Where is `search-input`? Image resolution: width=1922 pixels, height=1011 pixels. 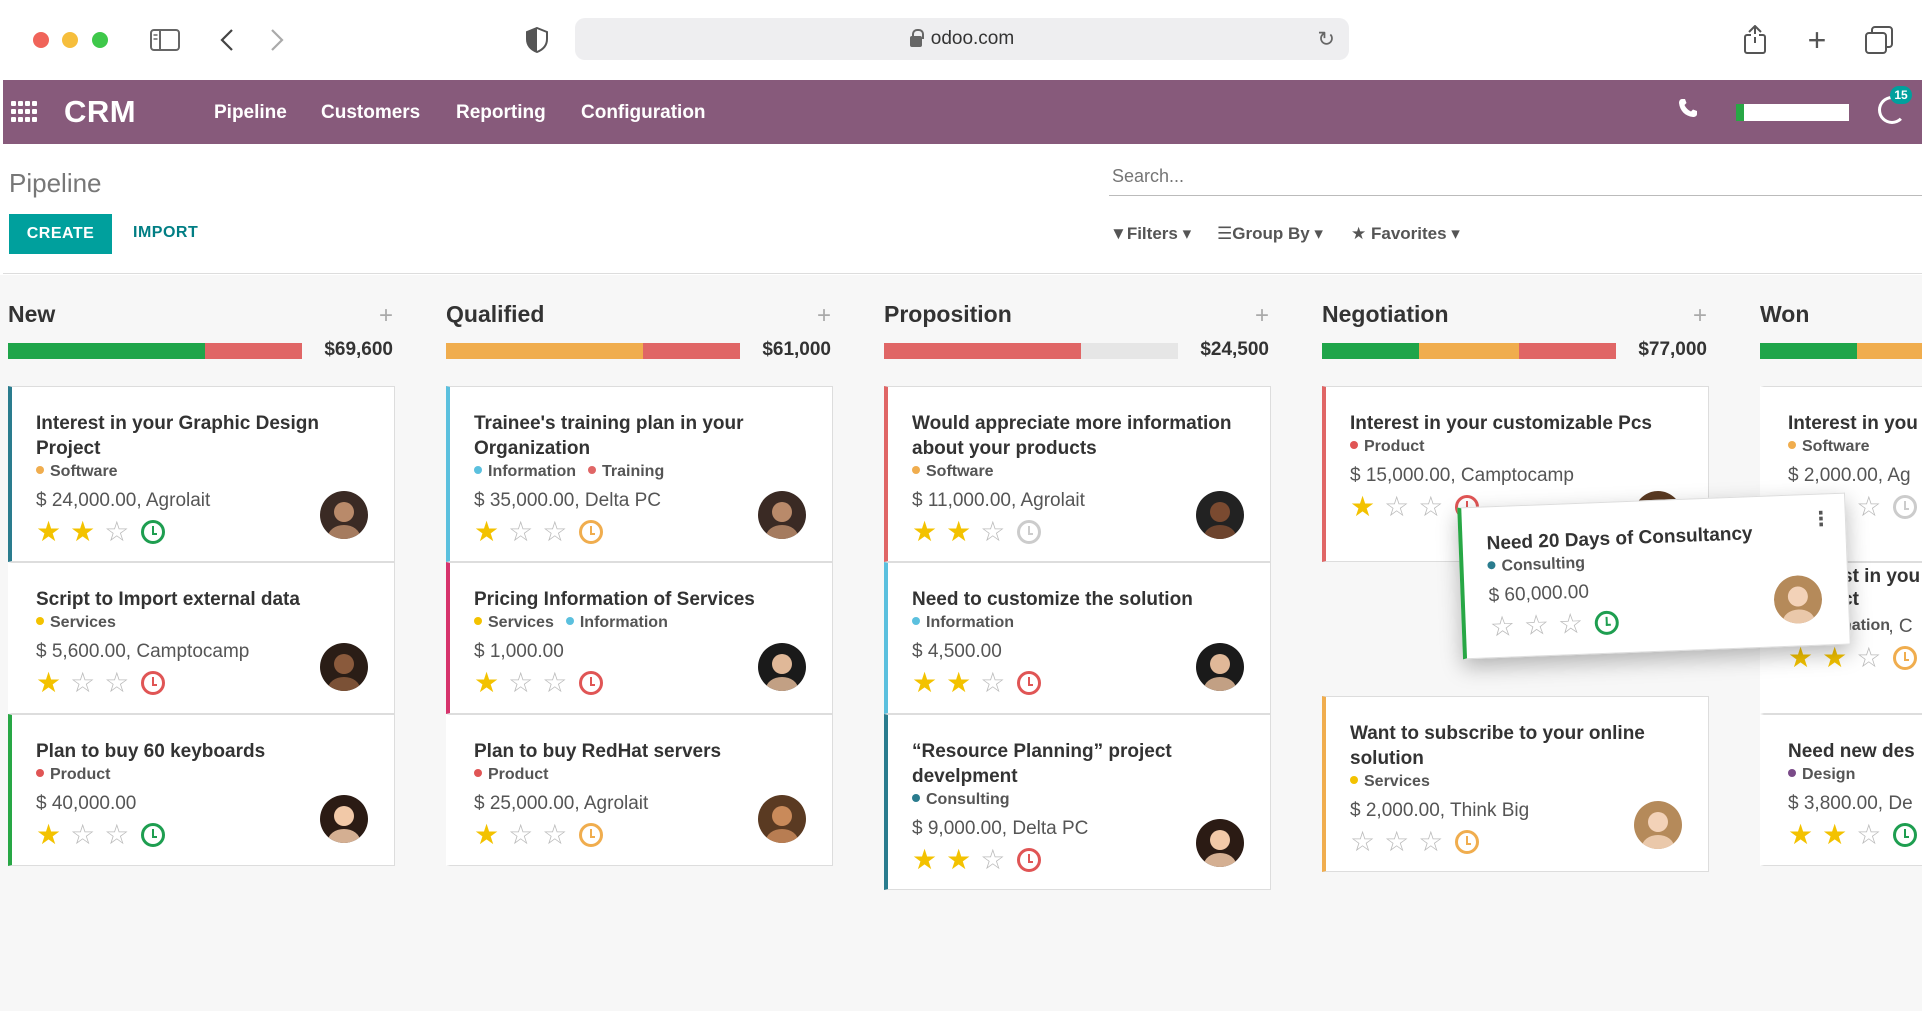 search-input is located at coordinates (1517, 176).